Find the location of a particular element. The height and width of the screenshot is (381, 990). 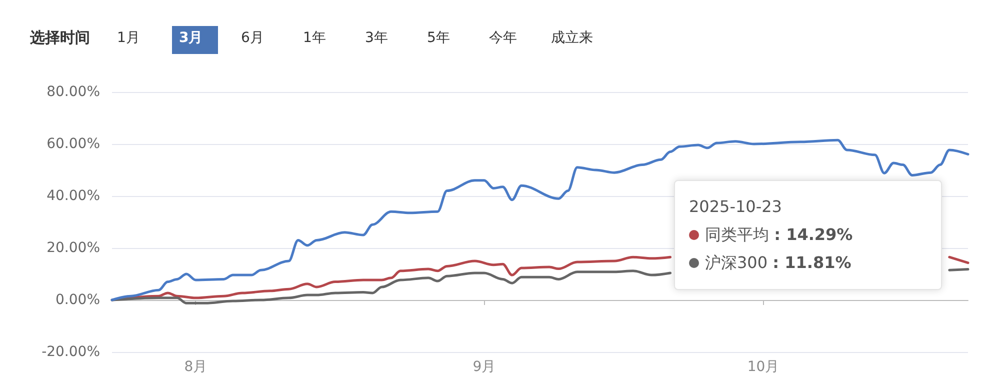

y-tick-label: 20.00% is located at coordinates (73, 248).